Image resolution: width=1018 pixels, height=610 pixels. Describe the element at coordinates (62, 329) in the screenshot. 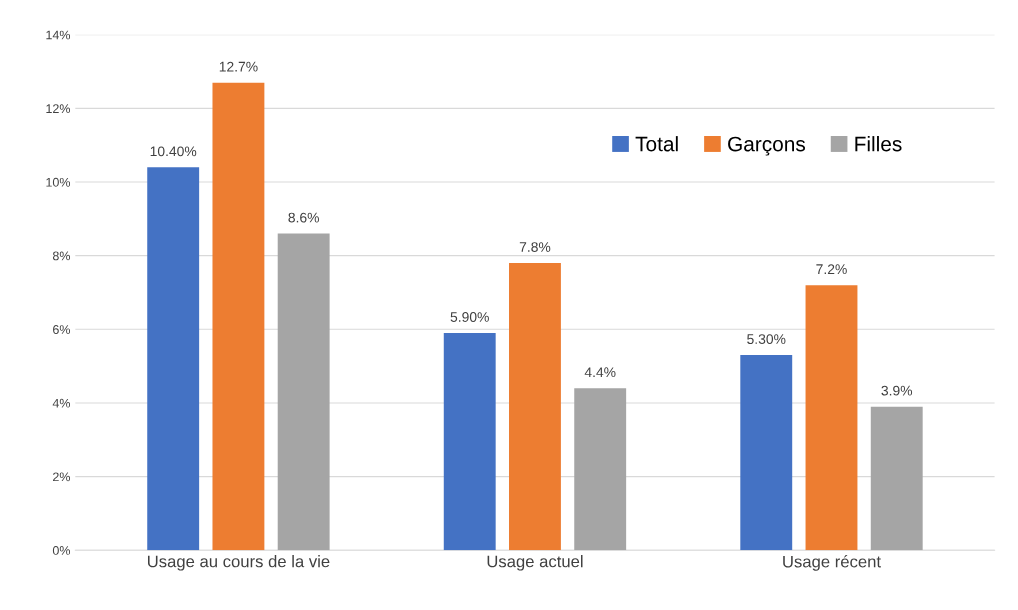

I see `y-tick-label: 6%` at that location.